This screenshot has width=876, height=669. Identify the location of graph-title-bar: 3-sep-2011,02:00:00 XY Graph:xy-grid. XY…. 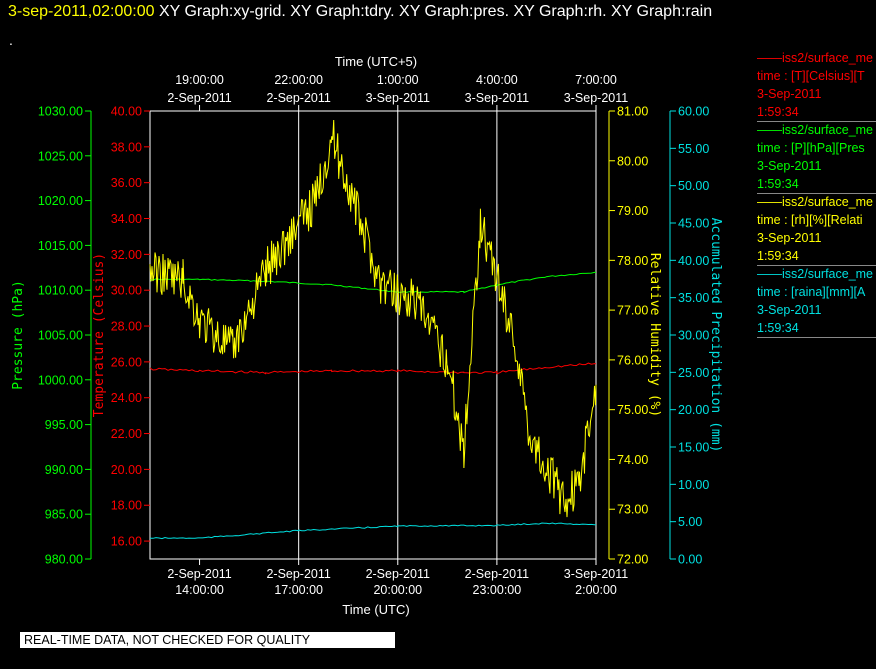
(360, 12).